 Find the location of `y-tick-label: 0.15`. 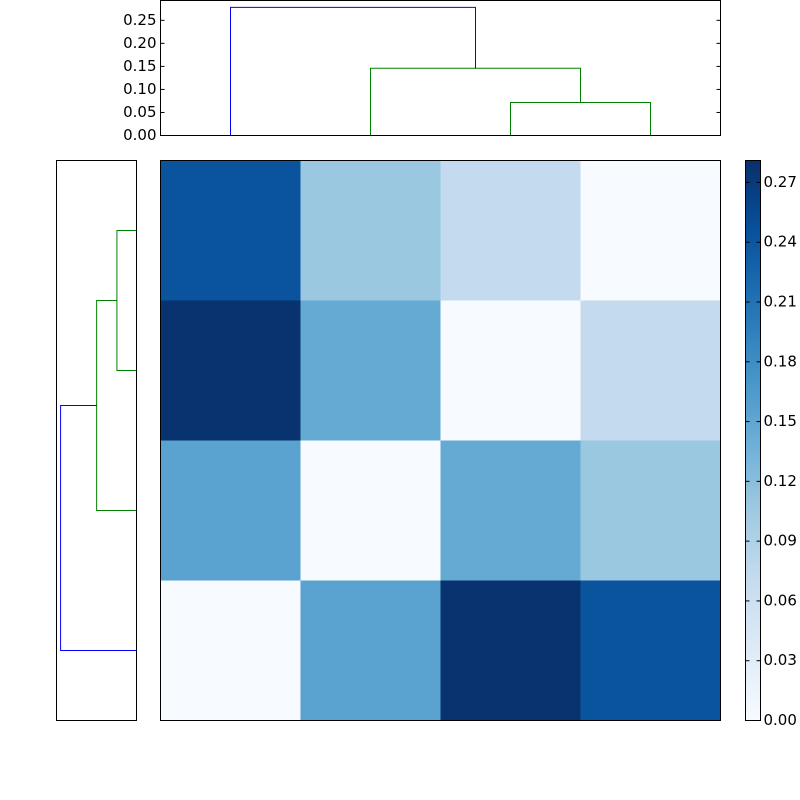

y-tick-label: 0.15 is located at coordinates (139, 66).